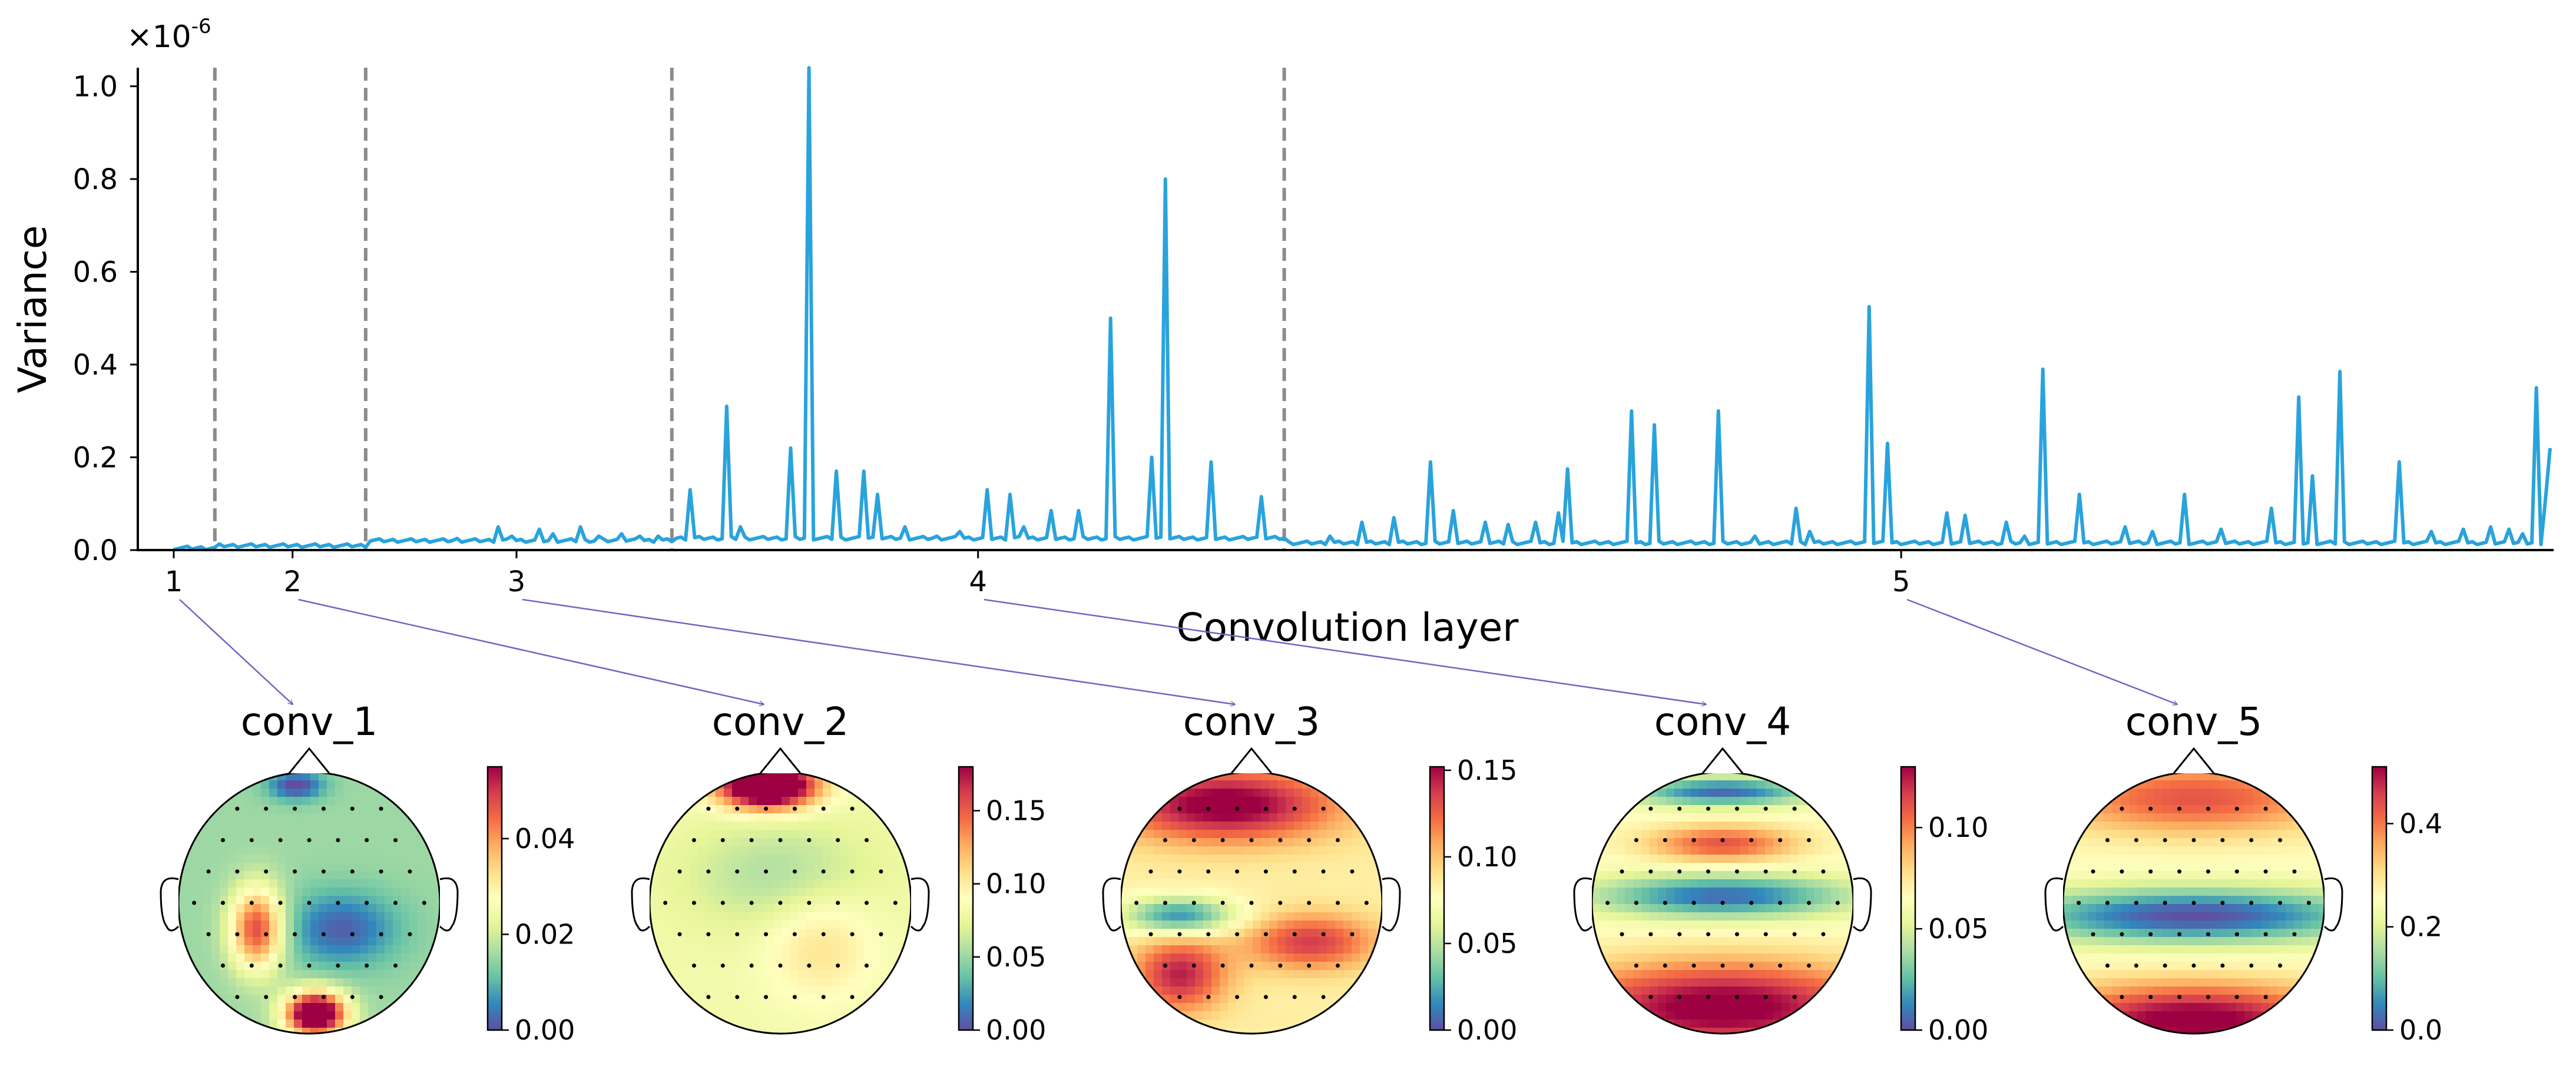 The image size is (2576, 1066). I want to click on nose, so click(309, 760).